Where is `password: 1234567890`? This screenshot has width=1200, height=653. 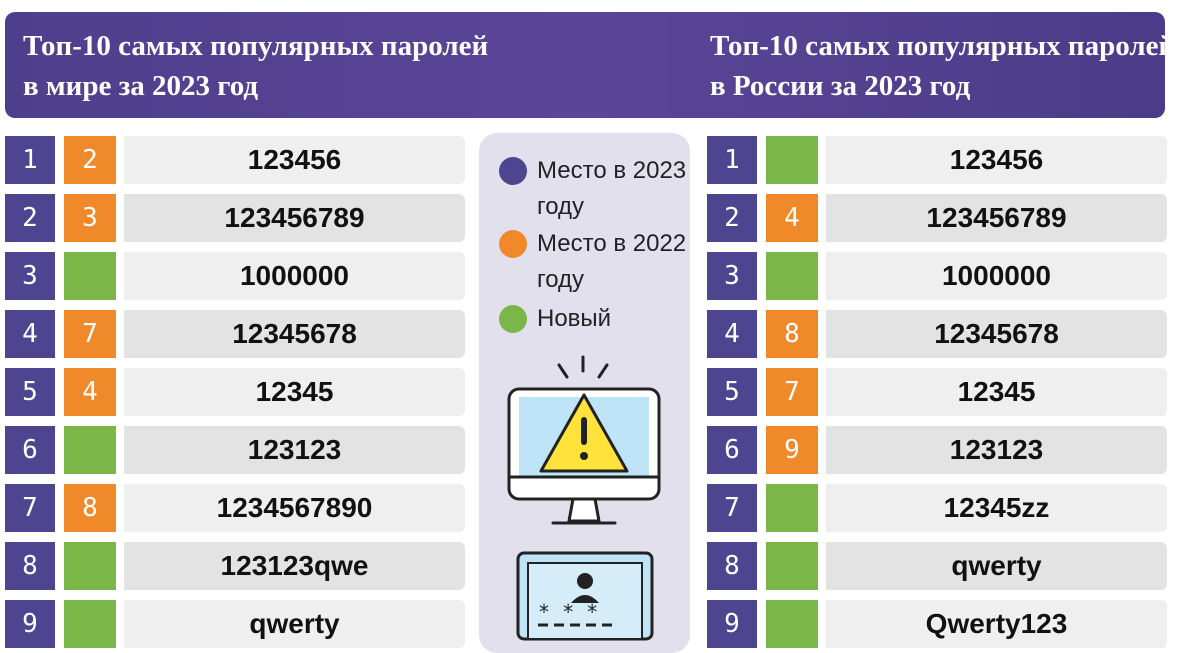
password: 1234567890 is located at coordinates (294, 508).